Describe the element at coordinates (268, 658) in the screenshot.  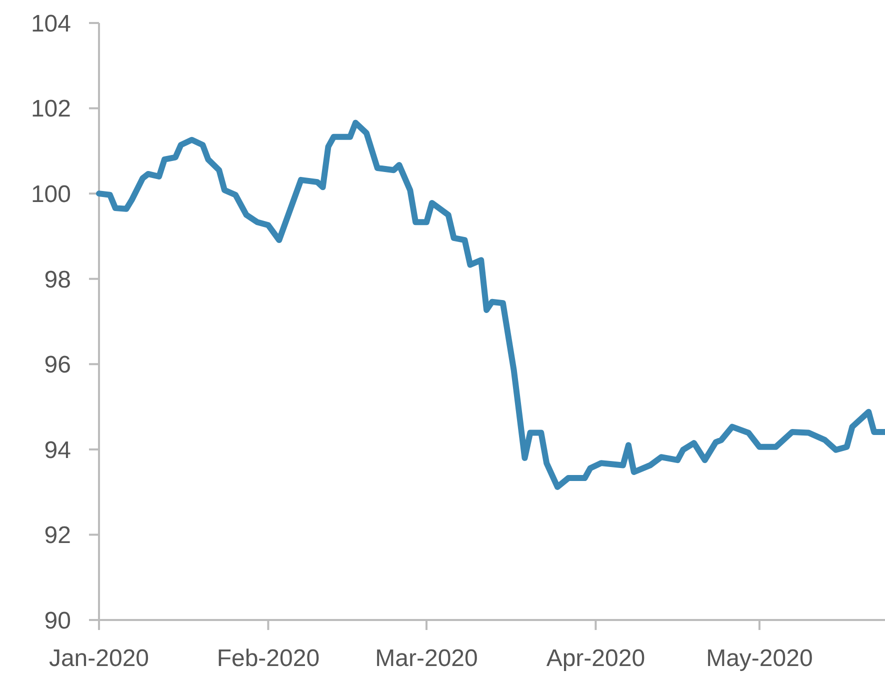
I see `x-tick-label: Feb-2020` at that location.